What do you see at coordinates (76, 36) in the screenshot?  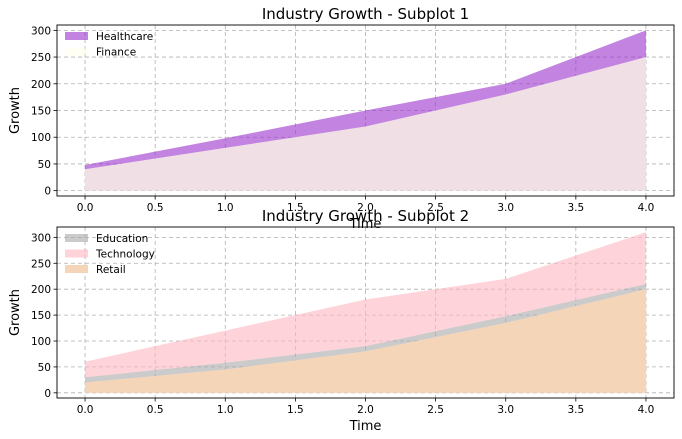 I see `legend-swatch-healthcare` at bounding box center [76, 36].